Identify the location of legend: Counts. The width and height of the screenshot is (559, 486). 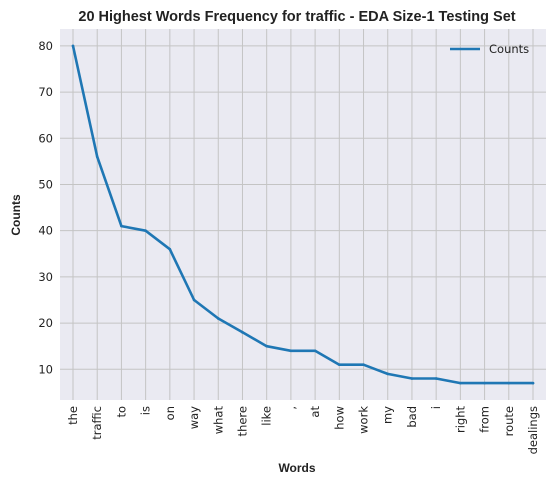
(489, 49).